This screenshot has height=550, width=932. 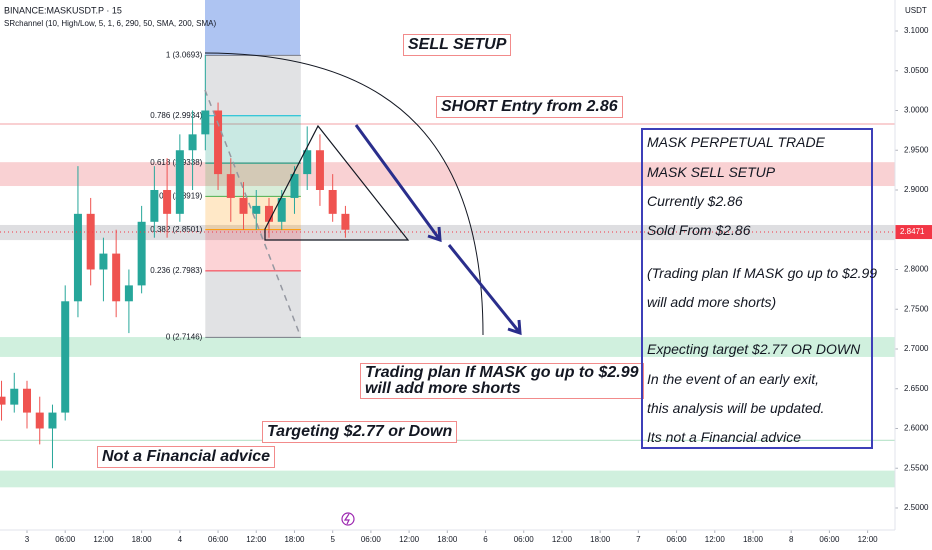 What do you see at coordinates (724, 437) in the screenshot?
I see `note-line: Its not a Financial advice` at bounding box center [724, 437].